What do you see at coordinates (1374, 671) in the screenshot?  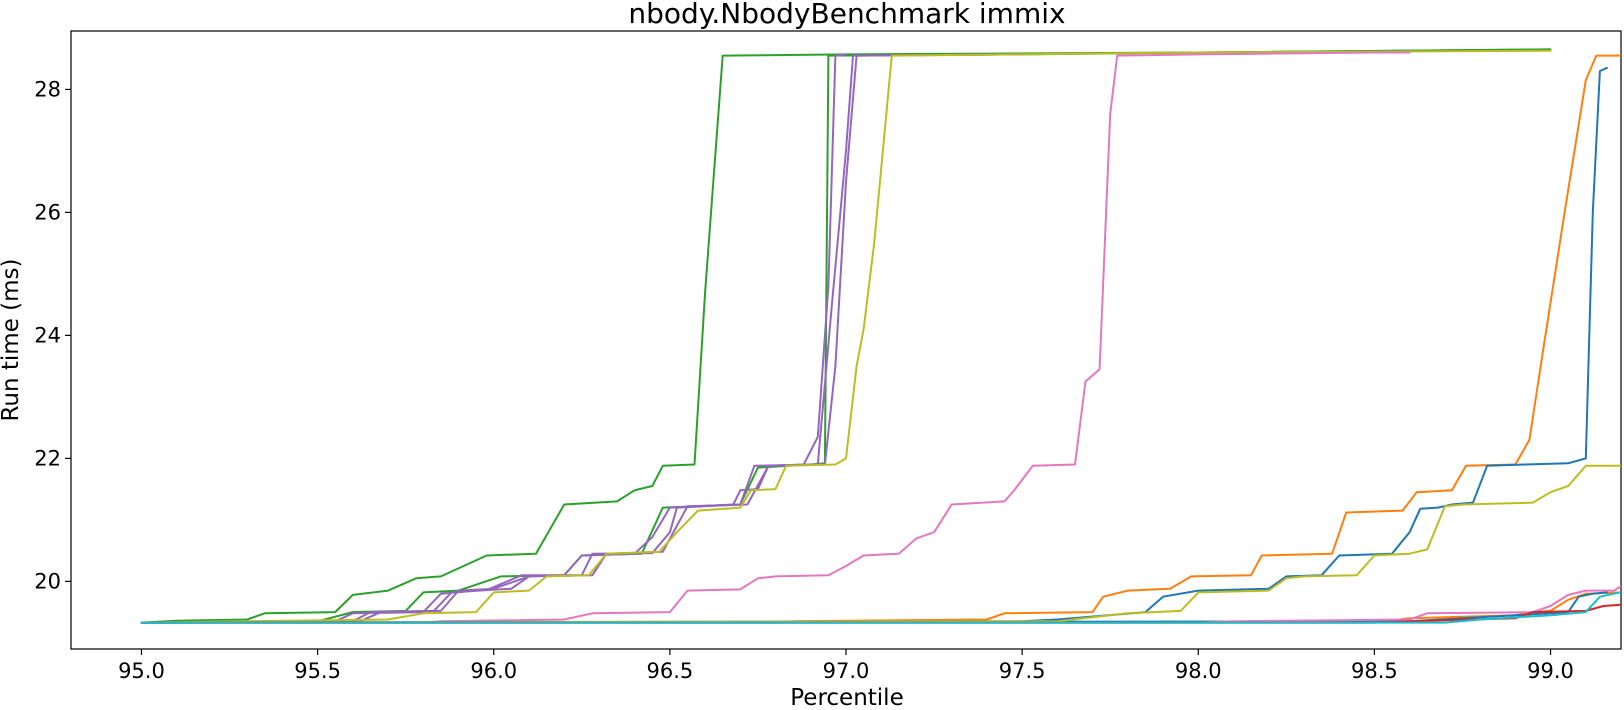 I see `x-tick-label: 98.5` at bounding box center [1374, 671].